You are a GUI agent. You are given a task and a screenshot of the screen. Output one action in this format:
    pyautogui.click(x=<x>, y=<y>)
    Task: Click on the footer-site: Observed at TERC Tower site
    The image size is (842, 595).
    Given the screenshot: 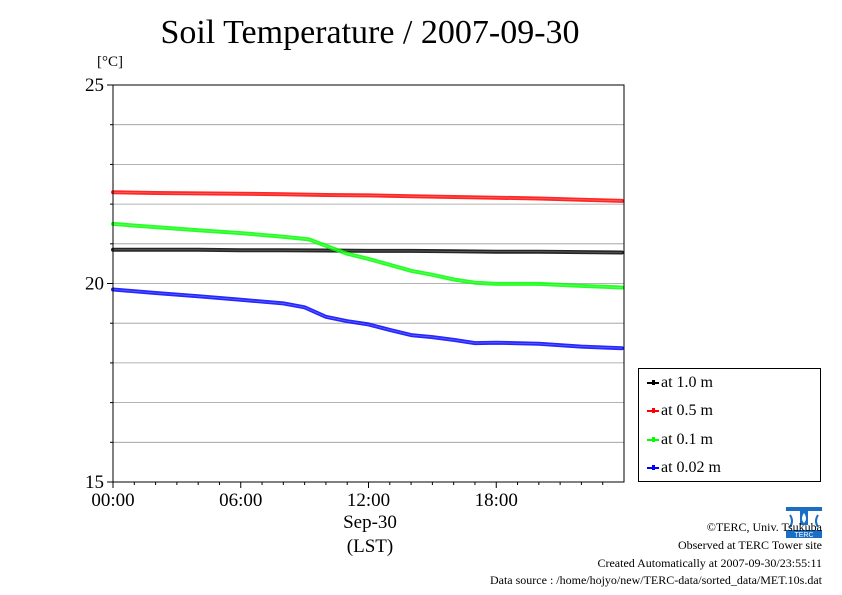 What is the action you would take?
    pyautogui.click(x=749, y=545)
    